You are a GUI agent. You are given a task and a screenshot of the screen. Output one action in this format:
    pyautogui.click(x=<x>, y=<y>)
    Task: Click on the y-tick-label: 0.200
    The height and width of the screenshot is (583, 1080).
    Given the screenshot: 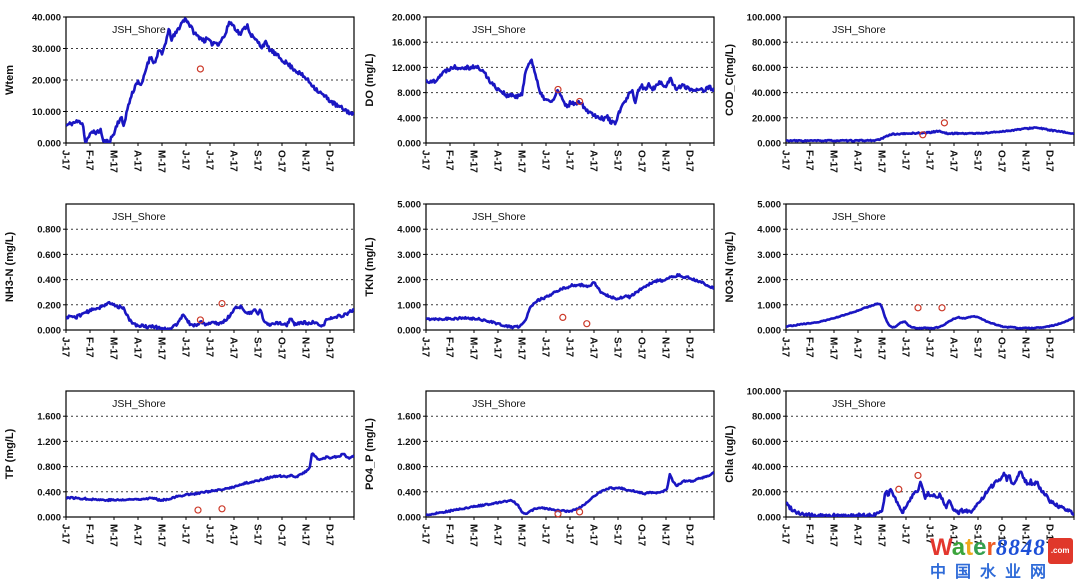 What is the action you would take?
    pyautogui.click(x=49, y=305)
    